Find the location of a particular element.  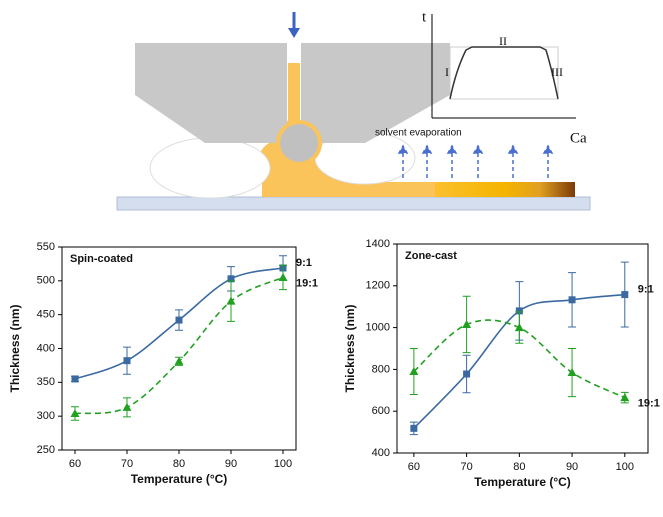

y-tick-label: 550 is located at coordinates (46, 247).